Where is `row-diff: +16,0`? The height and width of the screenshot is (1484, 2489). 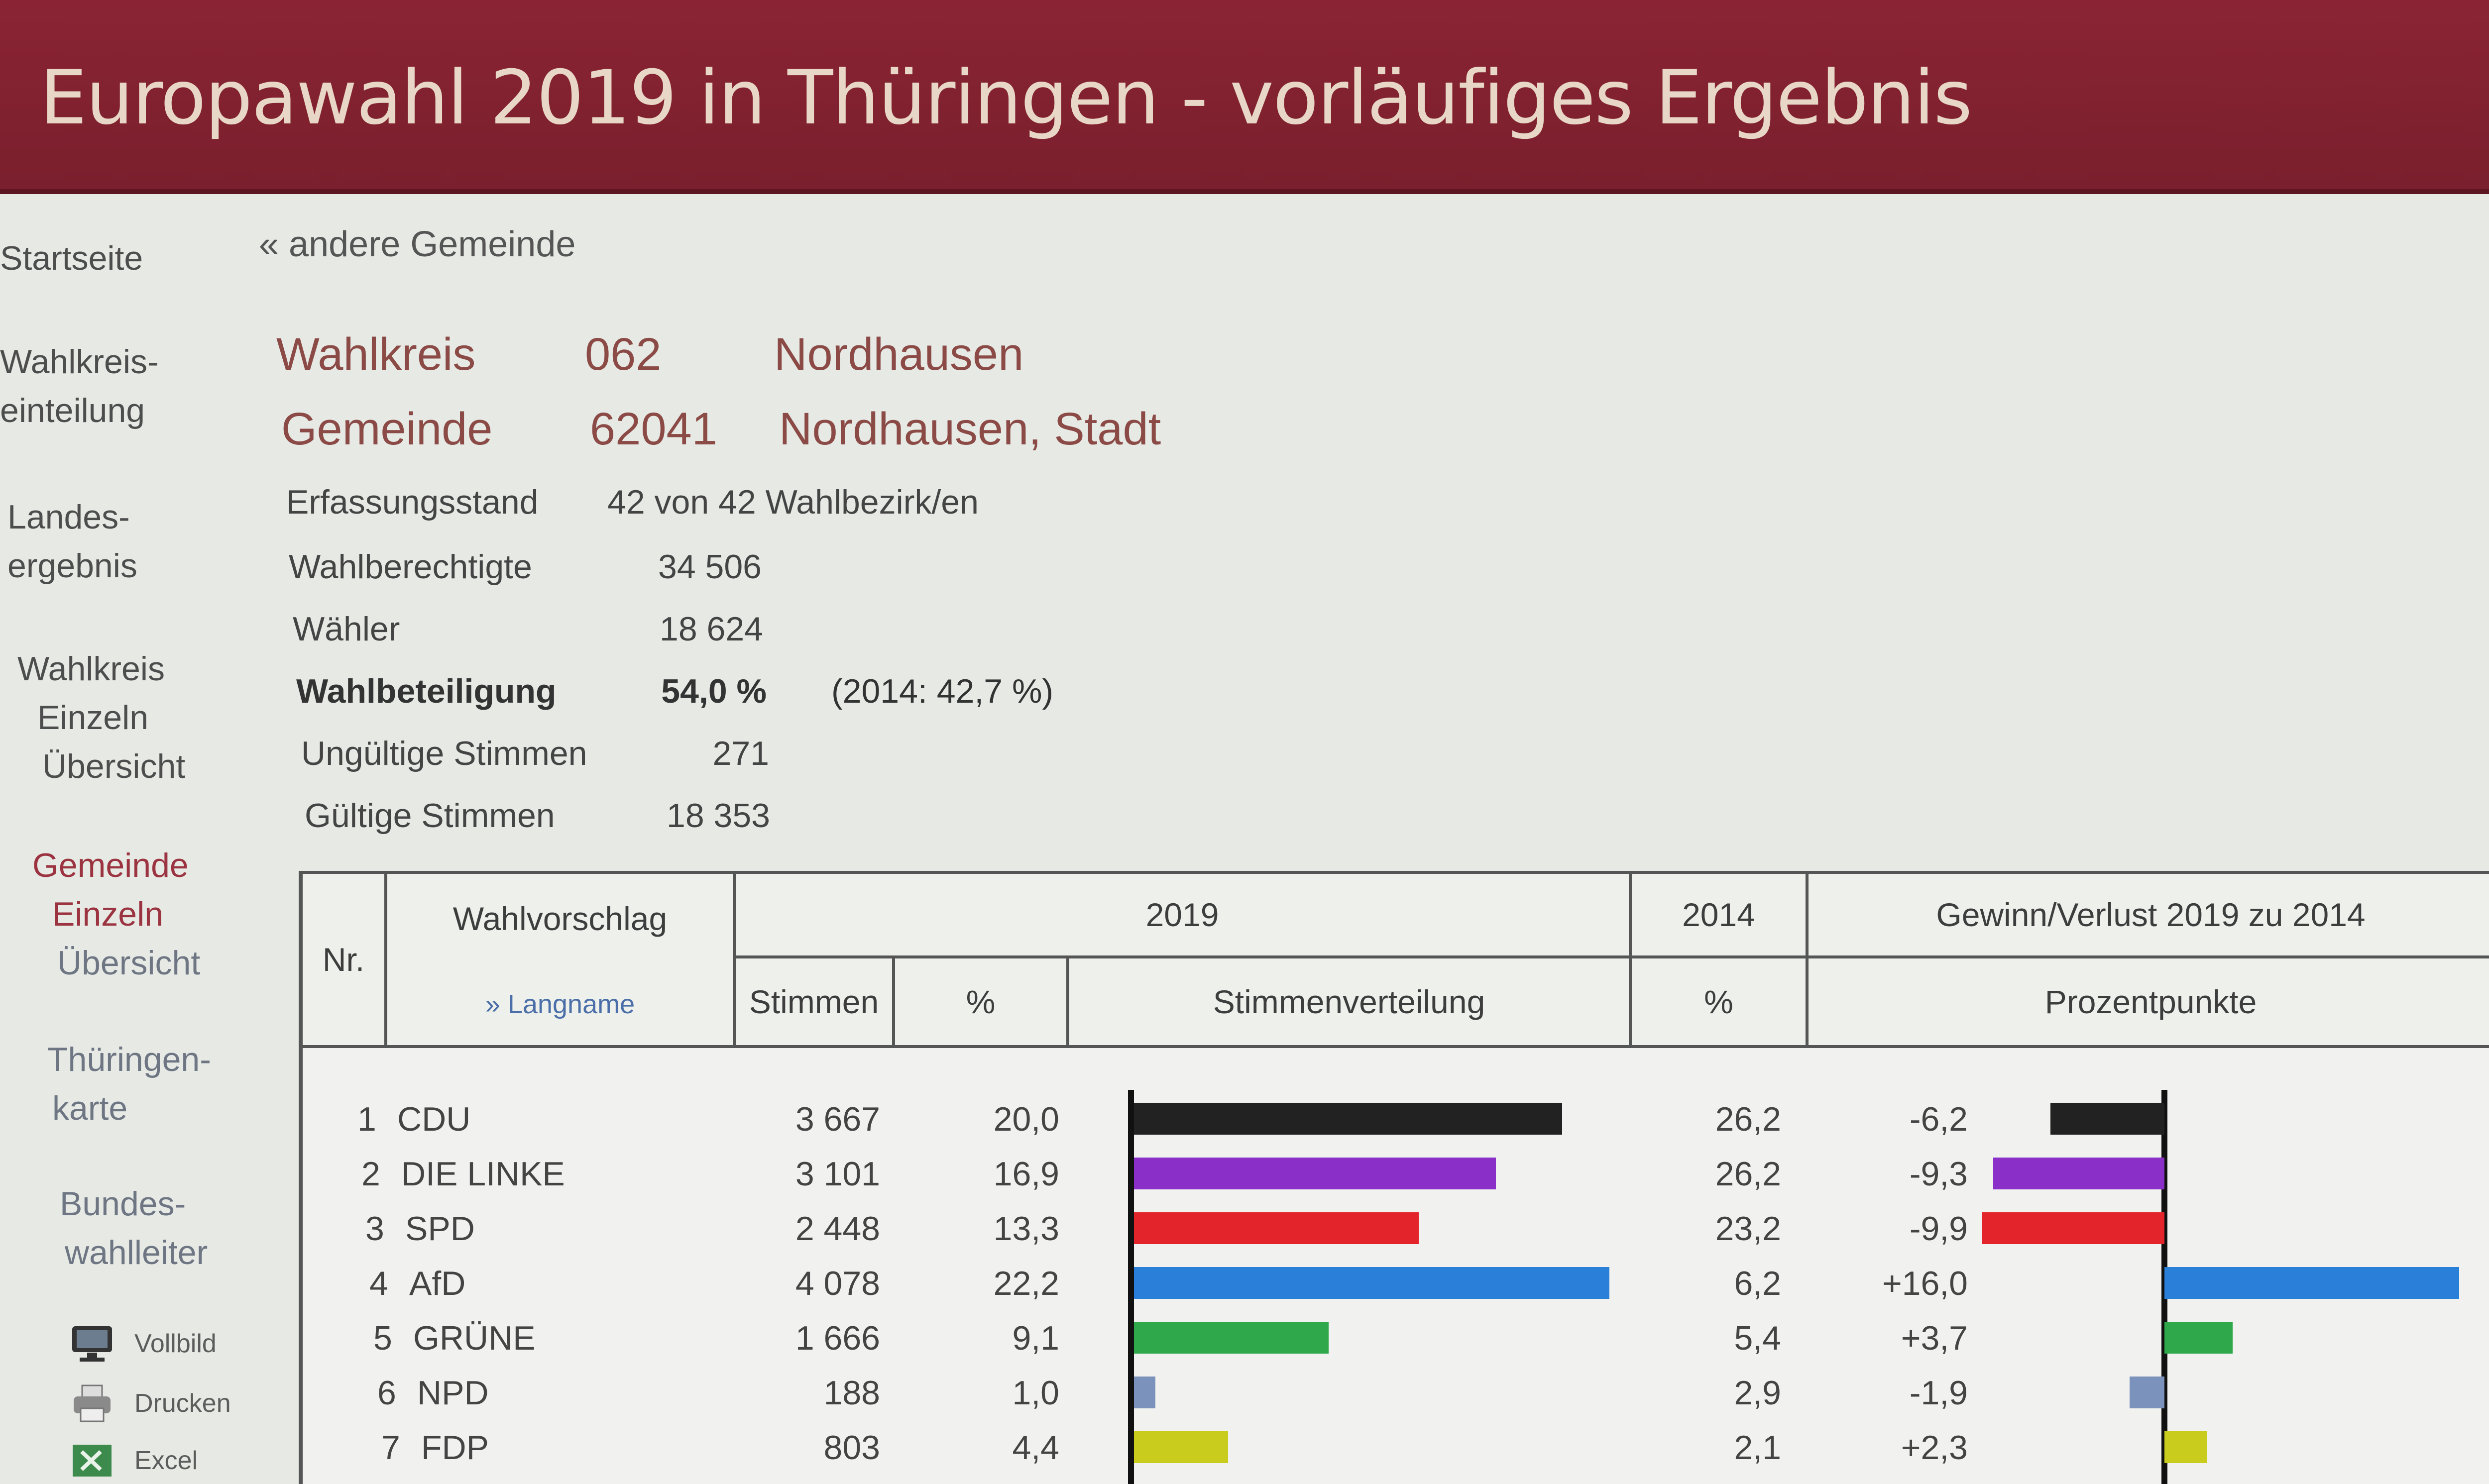 row-diff: +16,0 is located at coordinates (1925, 1283).